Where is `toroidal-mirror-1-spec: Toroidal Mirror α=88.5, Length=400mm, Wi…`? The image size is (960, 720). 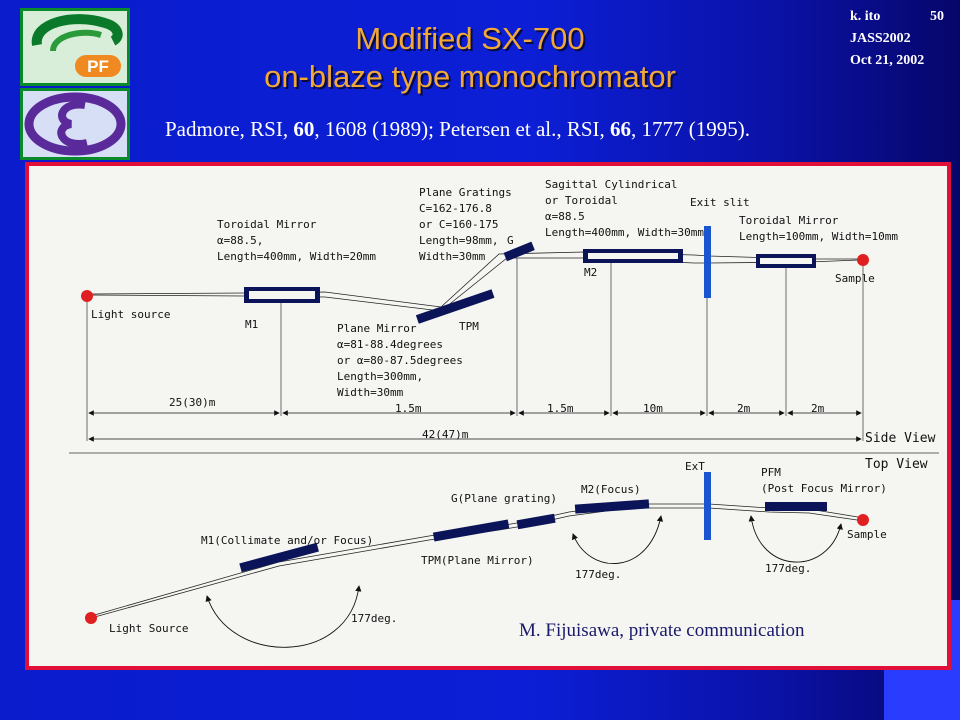
toroidal-mirror-1-spec: Toroidal Mirror α=88.5, Length=400mm, Wi… is located at coordinates (296, 240).